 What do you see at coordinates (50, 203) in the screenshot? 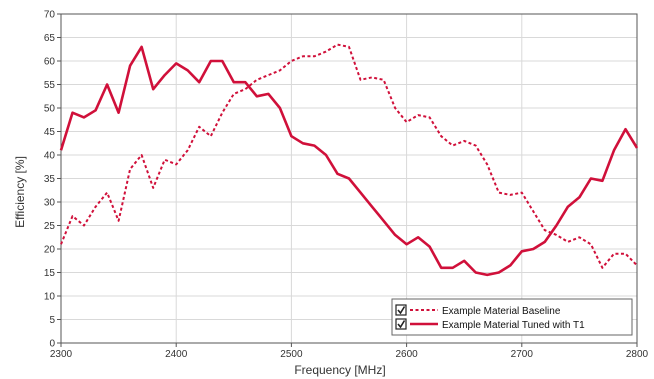
I see `y-tick-label: 30` at bounding box center [50, 203].